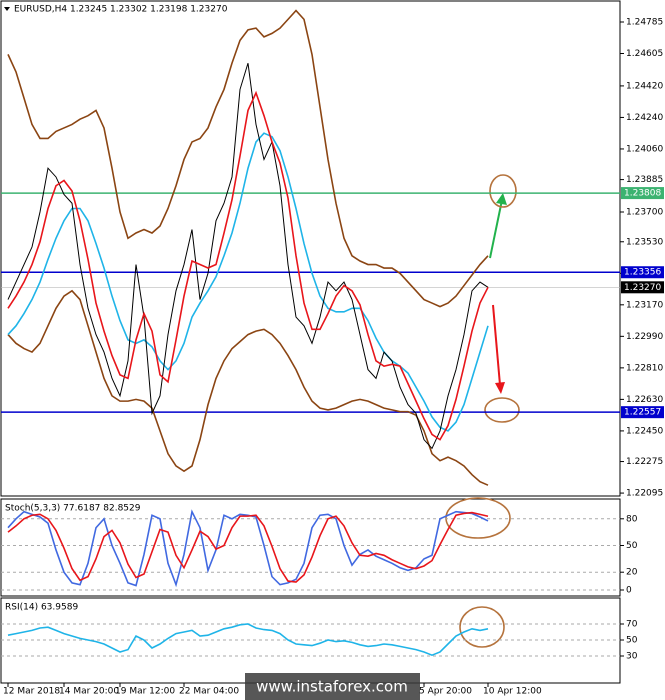 The image size is (665, 700). What do you see at coordinates (644, 431) in the screenshot?
I see `y-tick-label: 1.22450` at bounding box center [644, 431].